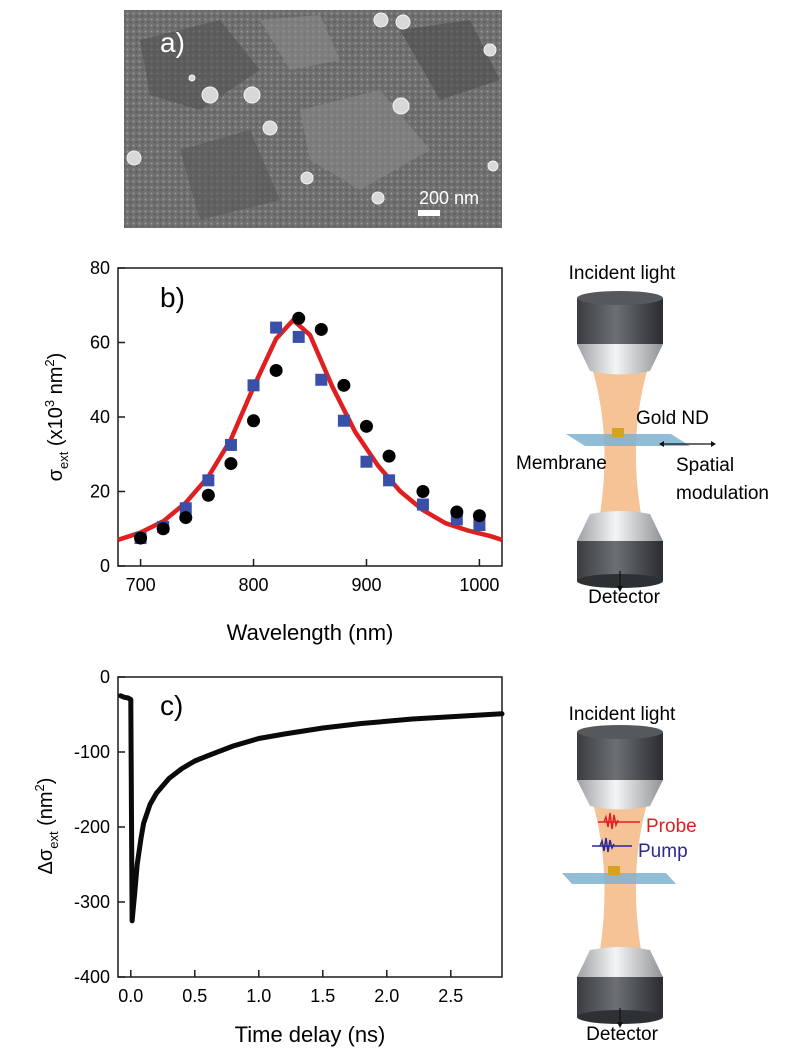  Describe the element at coordinates (479, 585) in the screenshot. I see `chart-b-xtick-label: 1000` at that location.